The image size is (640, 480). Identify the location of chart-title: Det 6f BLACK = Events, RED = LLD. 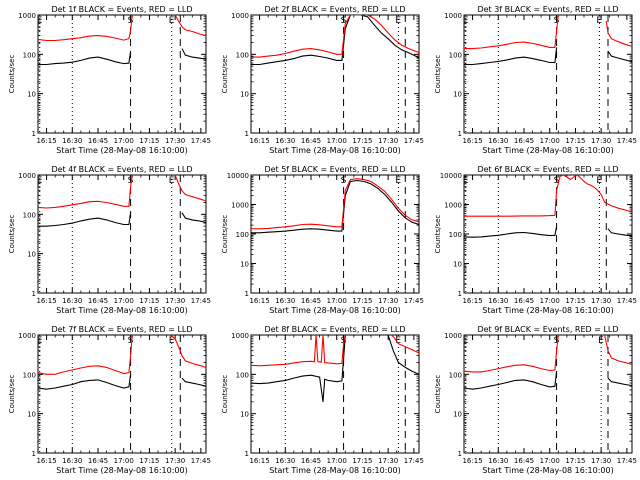
(547, 169).